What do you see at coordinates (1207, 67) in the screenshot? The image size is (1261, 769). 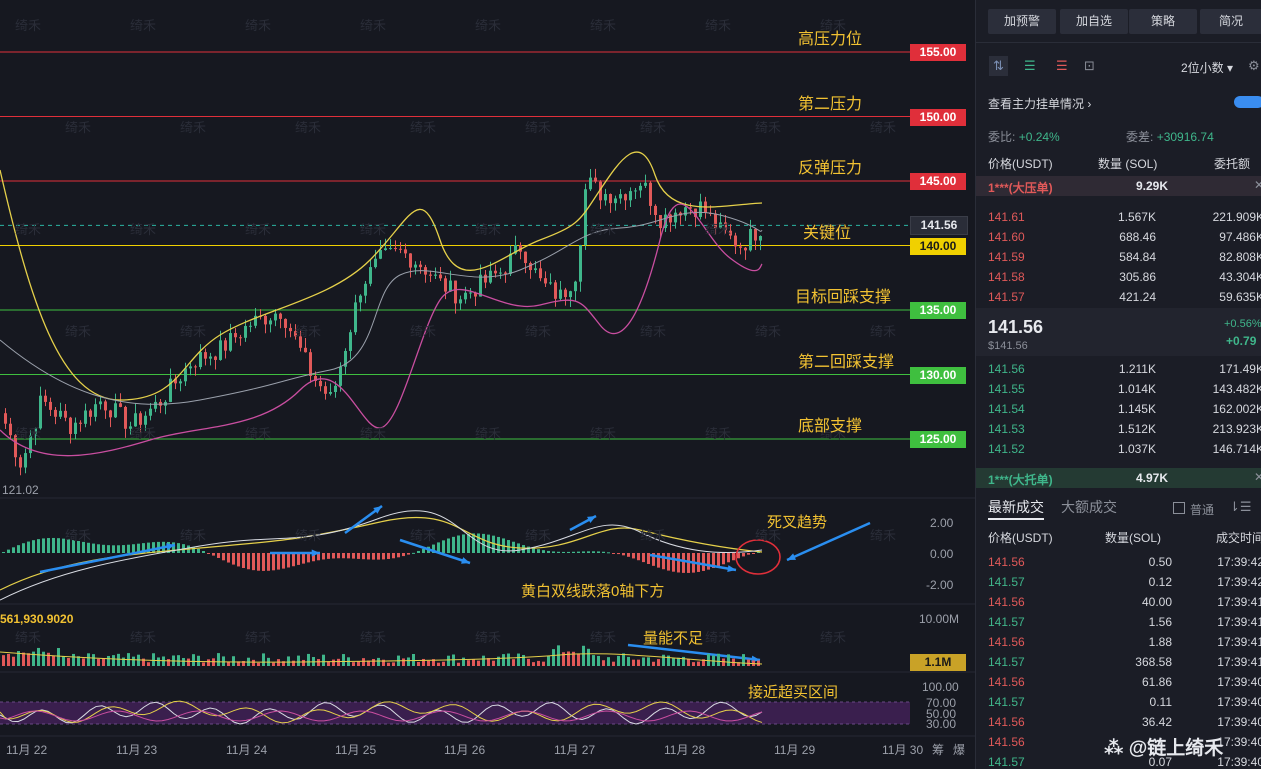 I see `decimal-select: 2位小数 ▾` at bounding box center [1207, 67].